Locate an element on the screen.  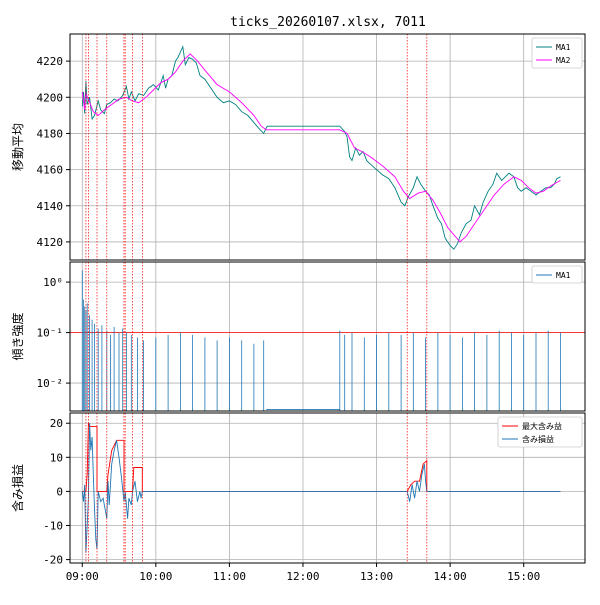
y-tick-label: 4140 is located at coordinates (50, 206).